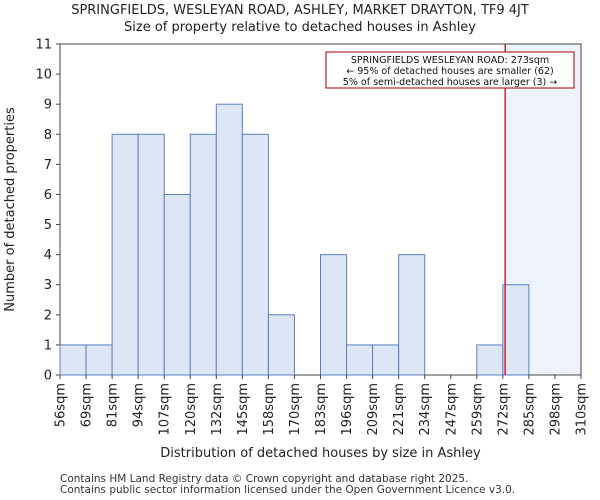 This screenshot has height=500, width=600. Describe the element at coordinates (477, 409) in the screenshot. I see `x-tick-label: 259sqm` at that location.